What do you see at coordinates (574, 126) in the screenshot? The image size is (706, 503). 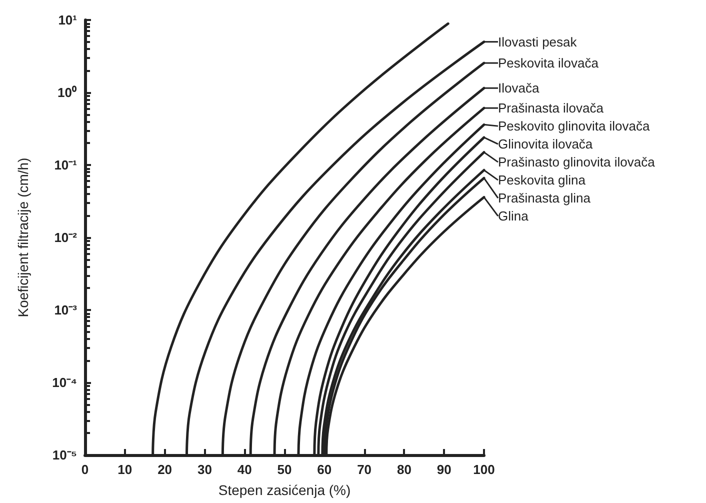 I see `legend-label: Peskovito glinovita ilovača` at bounding box center [574, 126].